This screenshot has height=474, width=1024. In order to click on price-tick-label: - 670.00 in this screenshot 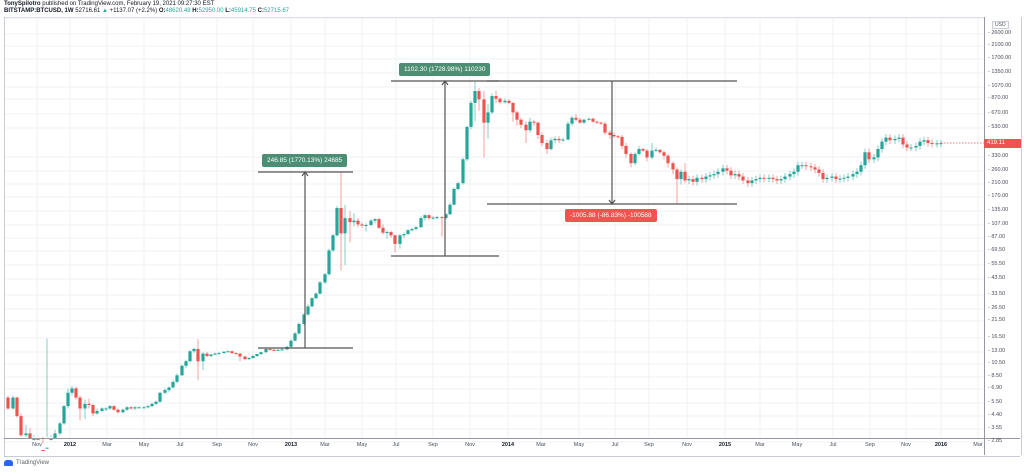, I will do `click(998, 113)`.